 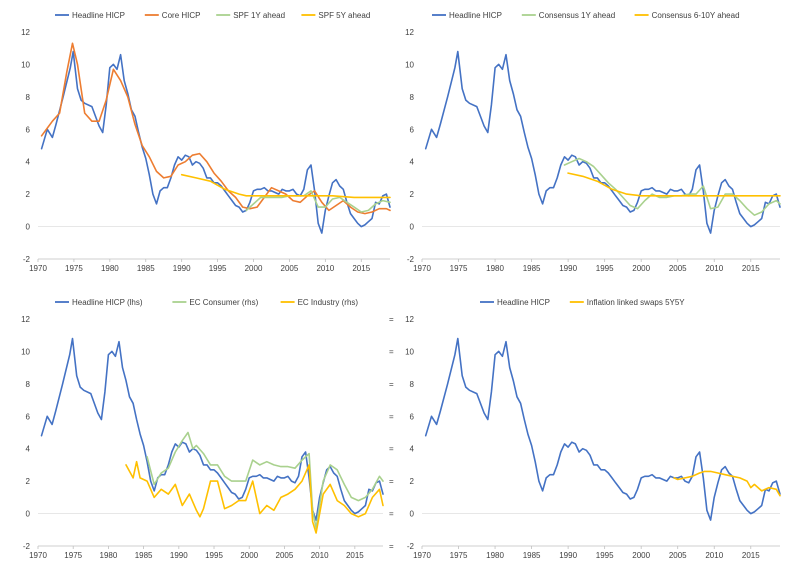 What do you see at coordinates (335, 15) in the screenshot?
I see `legend-entry: SPF 5Y ahead` at bounding box center [335, 15].